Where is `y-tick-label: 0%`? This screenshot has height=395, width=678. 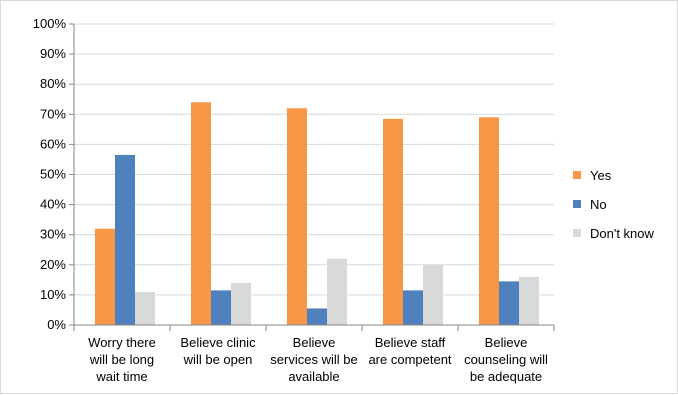
y-tick-label: 0% is located at coordinates (56, 324).